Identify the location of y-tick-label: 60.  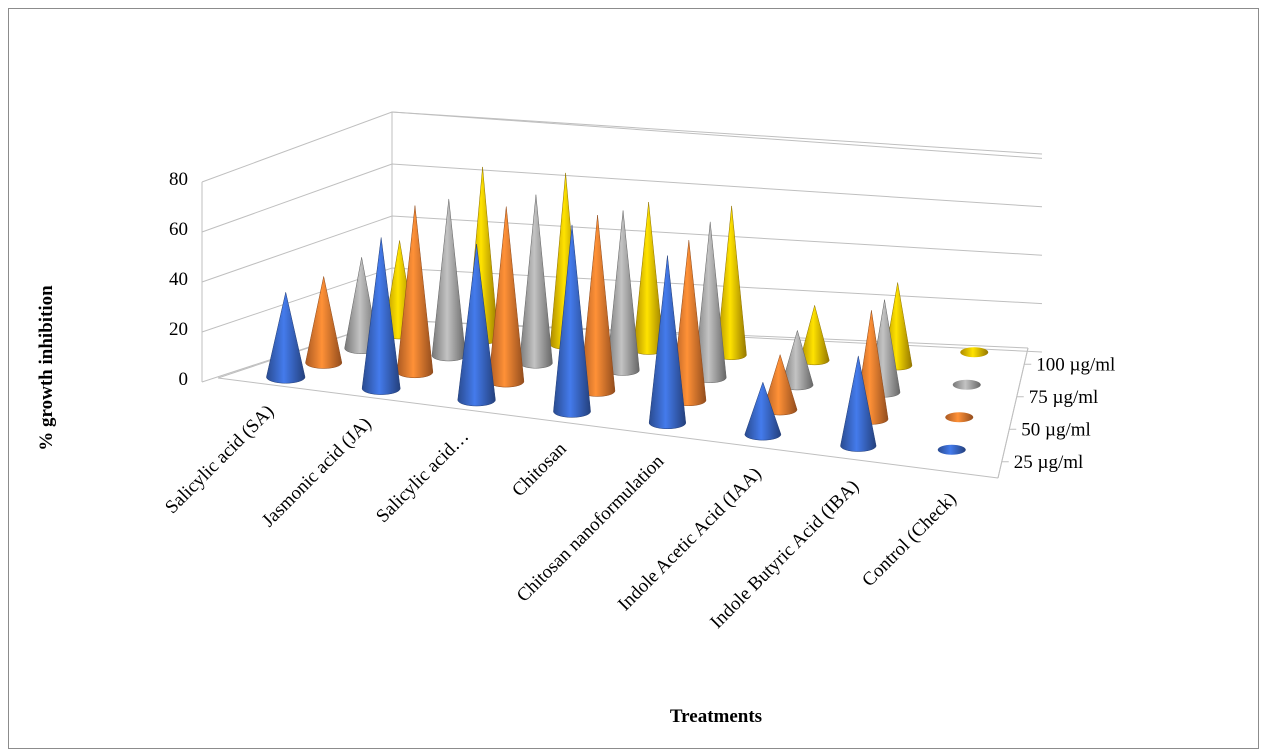
(178, 229).